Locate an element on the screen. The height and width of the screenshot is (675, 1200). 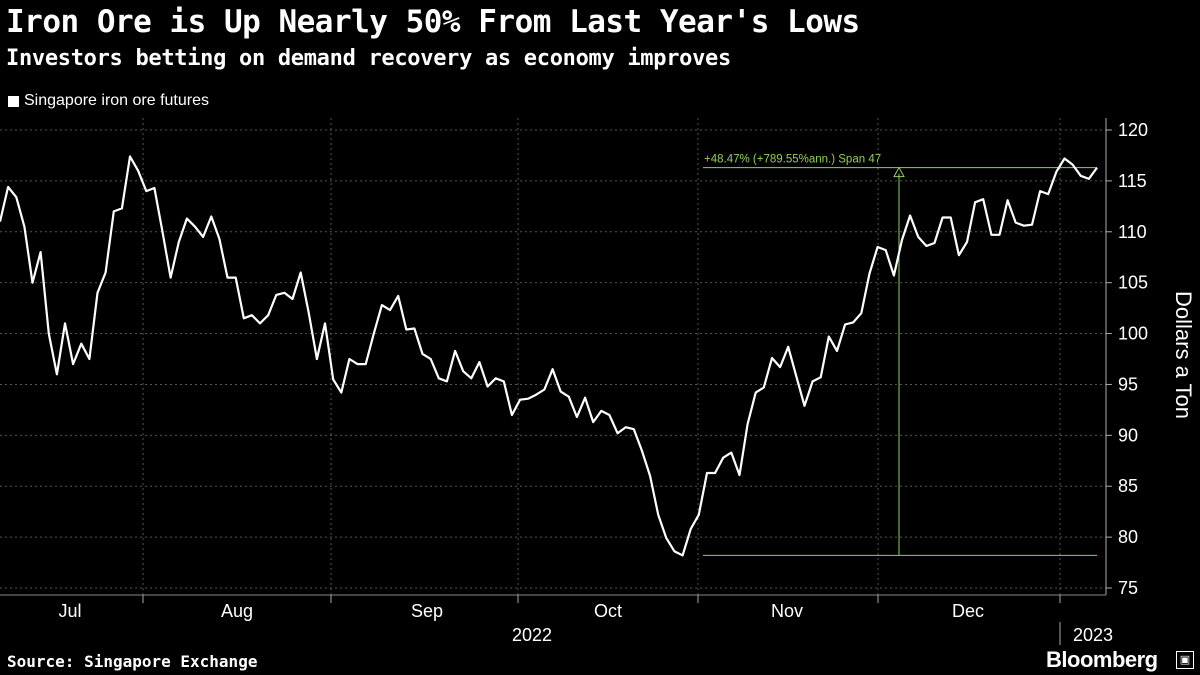
legend-label: Singapore iron ore futures is located at coordinates (116, 100).